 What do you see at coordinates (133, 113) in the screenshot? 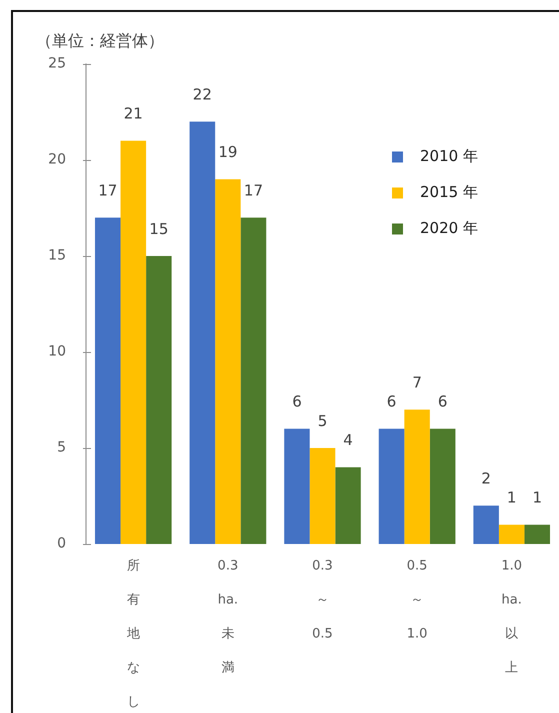
I see `data-label: 21` at bounding box center [133, 113].